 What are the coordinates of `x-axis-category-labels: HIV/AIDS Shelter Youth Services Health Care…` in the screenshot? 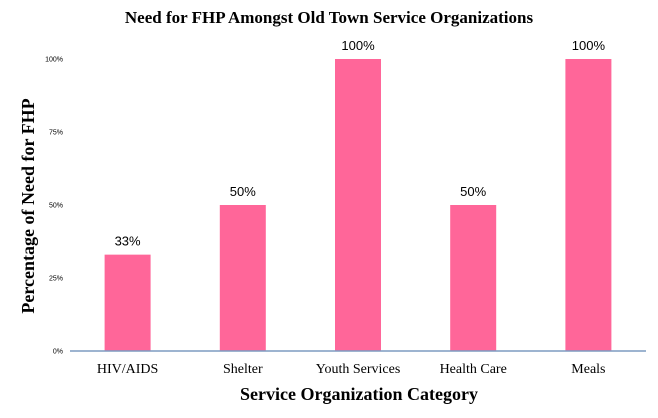 It's located at (351, 369).